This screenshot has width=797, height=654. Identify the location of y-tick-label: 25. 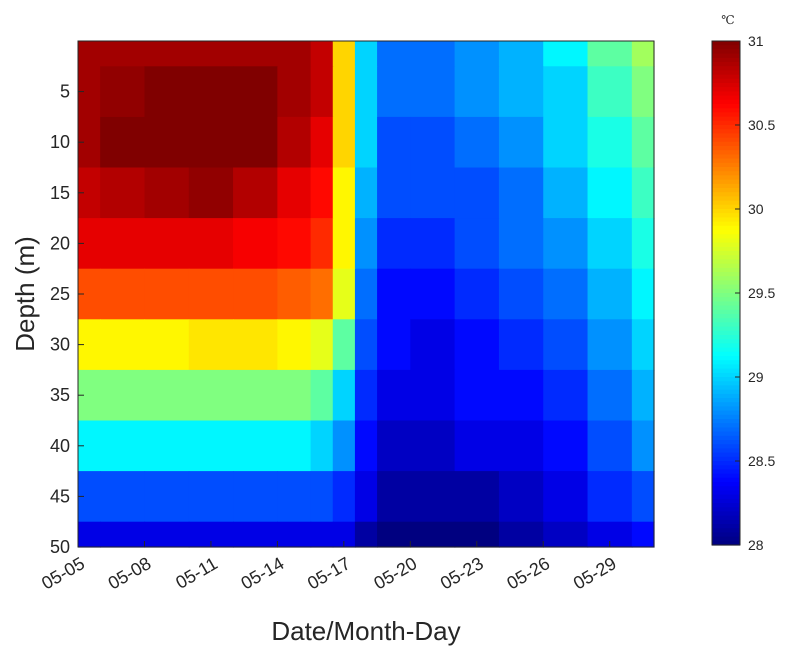
(60, 294).